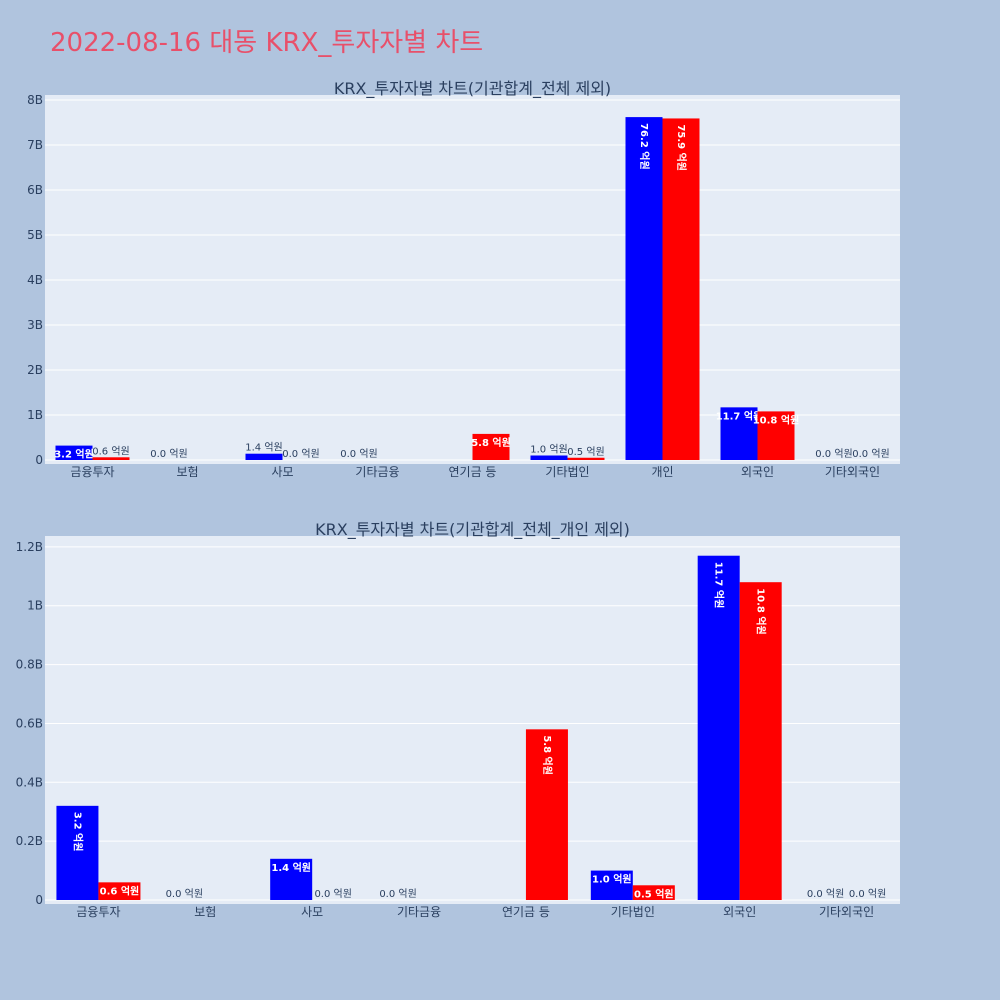 This screenshot has width=1000, height=1000. I want to click on y-tick-label: 6B, so click(35, 190).